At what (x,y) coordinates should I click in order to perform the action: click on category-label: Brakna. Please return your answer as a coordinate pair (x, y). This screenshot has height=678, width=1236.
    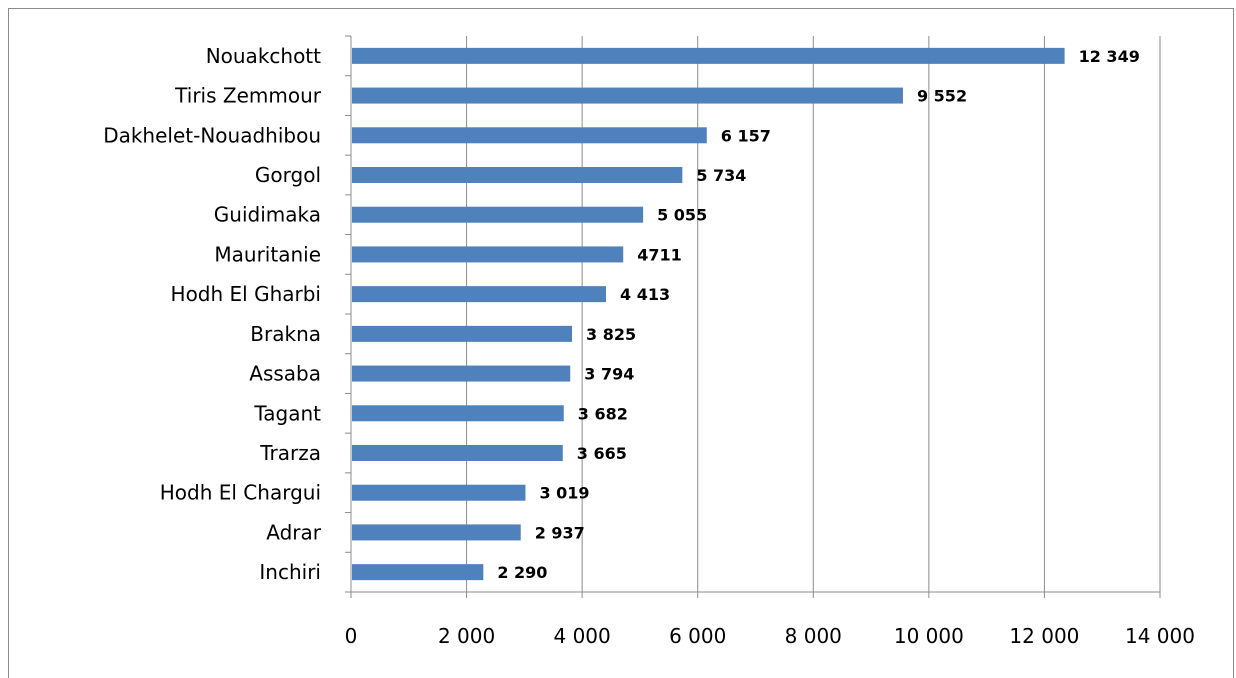
    Looking at the image, I should click on (285, 334).